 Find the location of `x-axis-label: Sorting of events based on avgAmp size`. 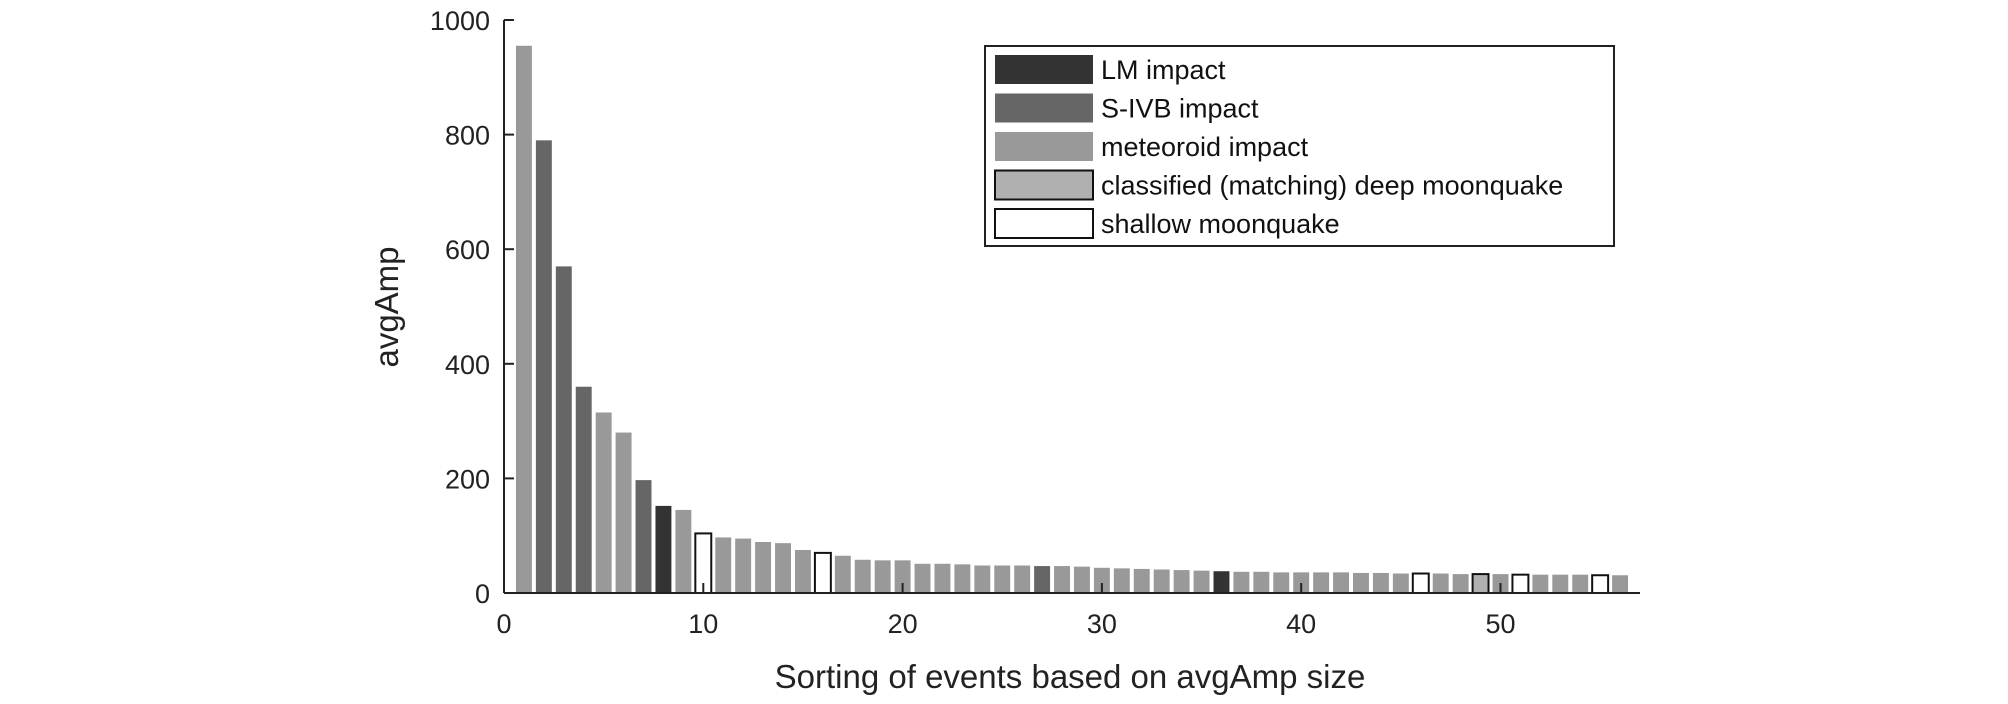

x-axis-label: Sorting of events based on avgAmp size is located at coordinates (1070, 676).